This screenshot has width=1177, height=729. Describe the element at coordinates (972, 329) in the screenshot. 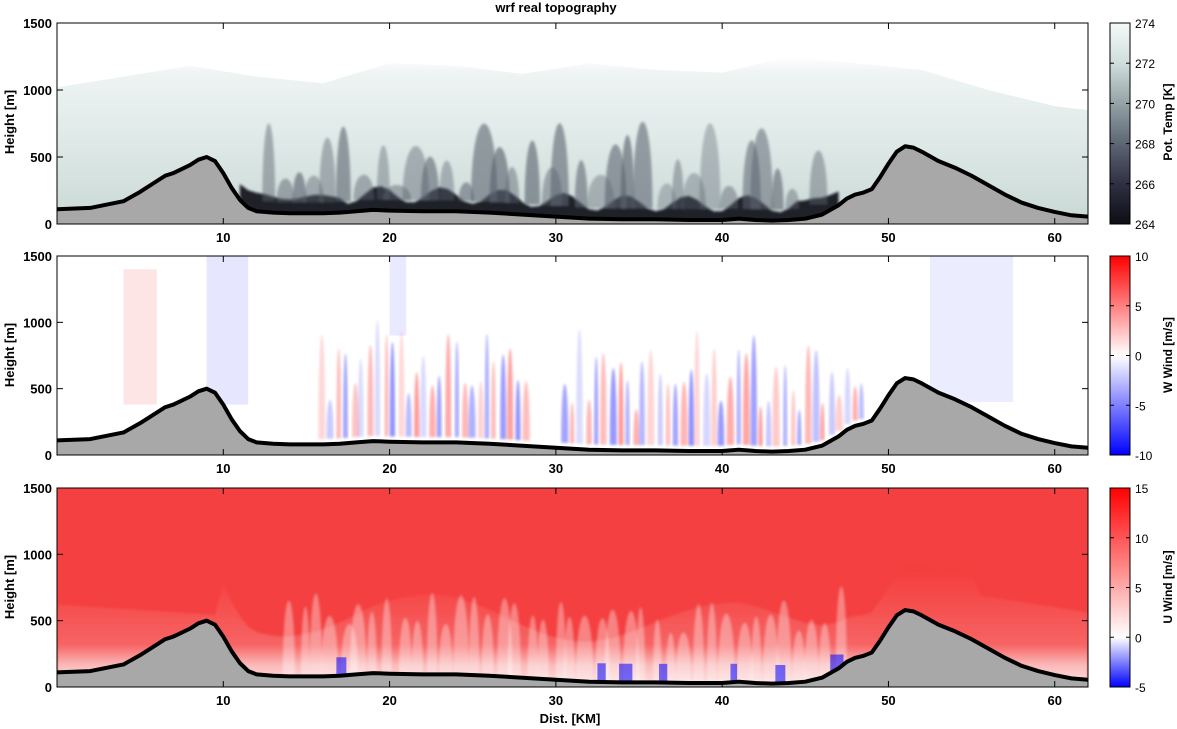

I see `w-band` at that location.